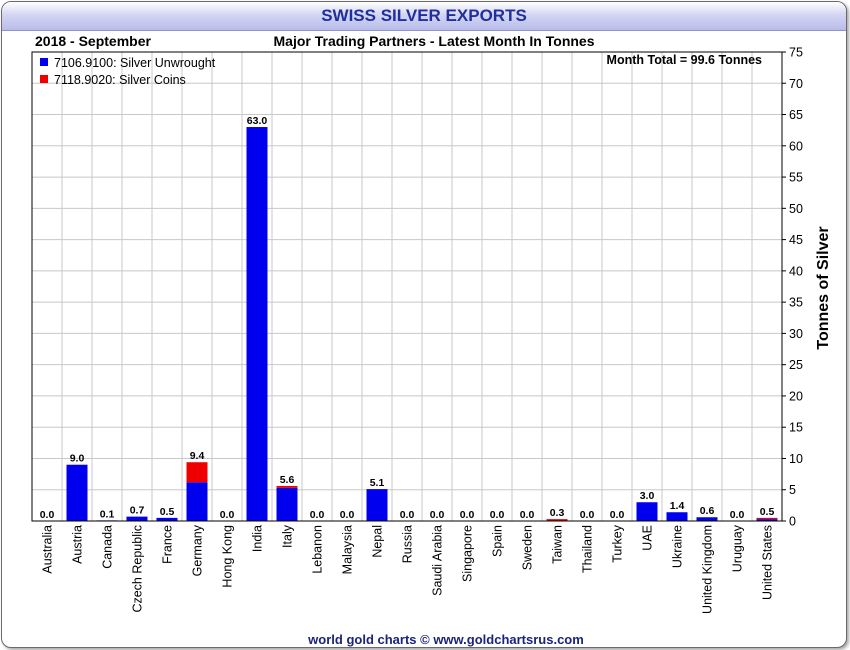 This screenshot has height=650, width=850. Describe the element at coordinates (528, 547) in the screenshot. I see `category-label: Sweden` at that location.